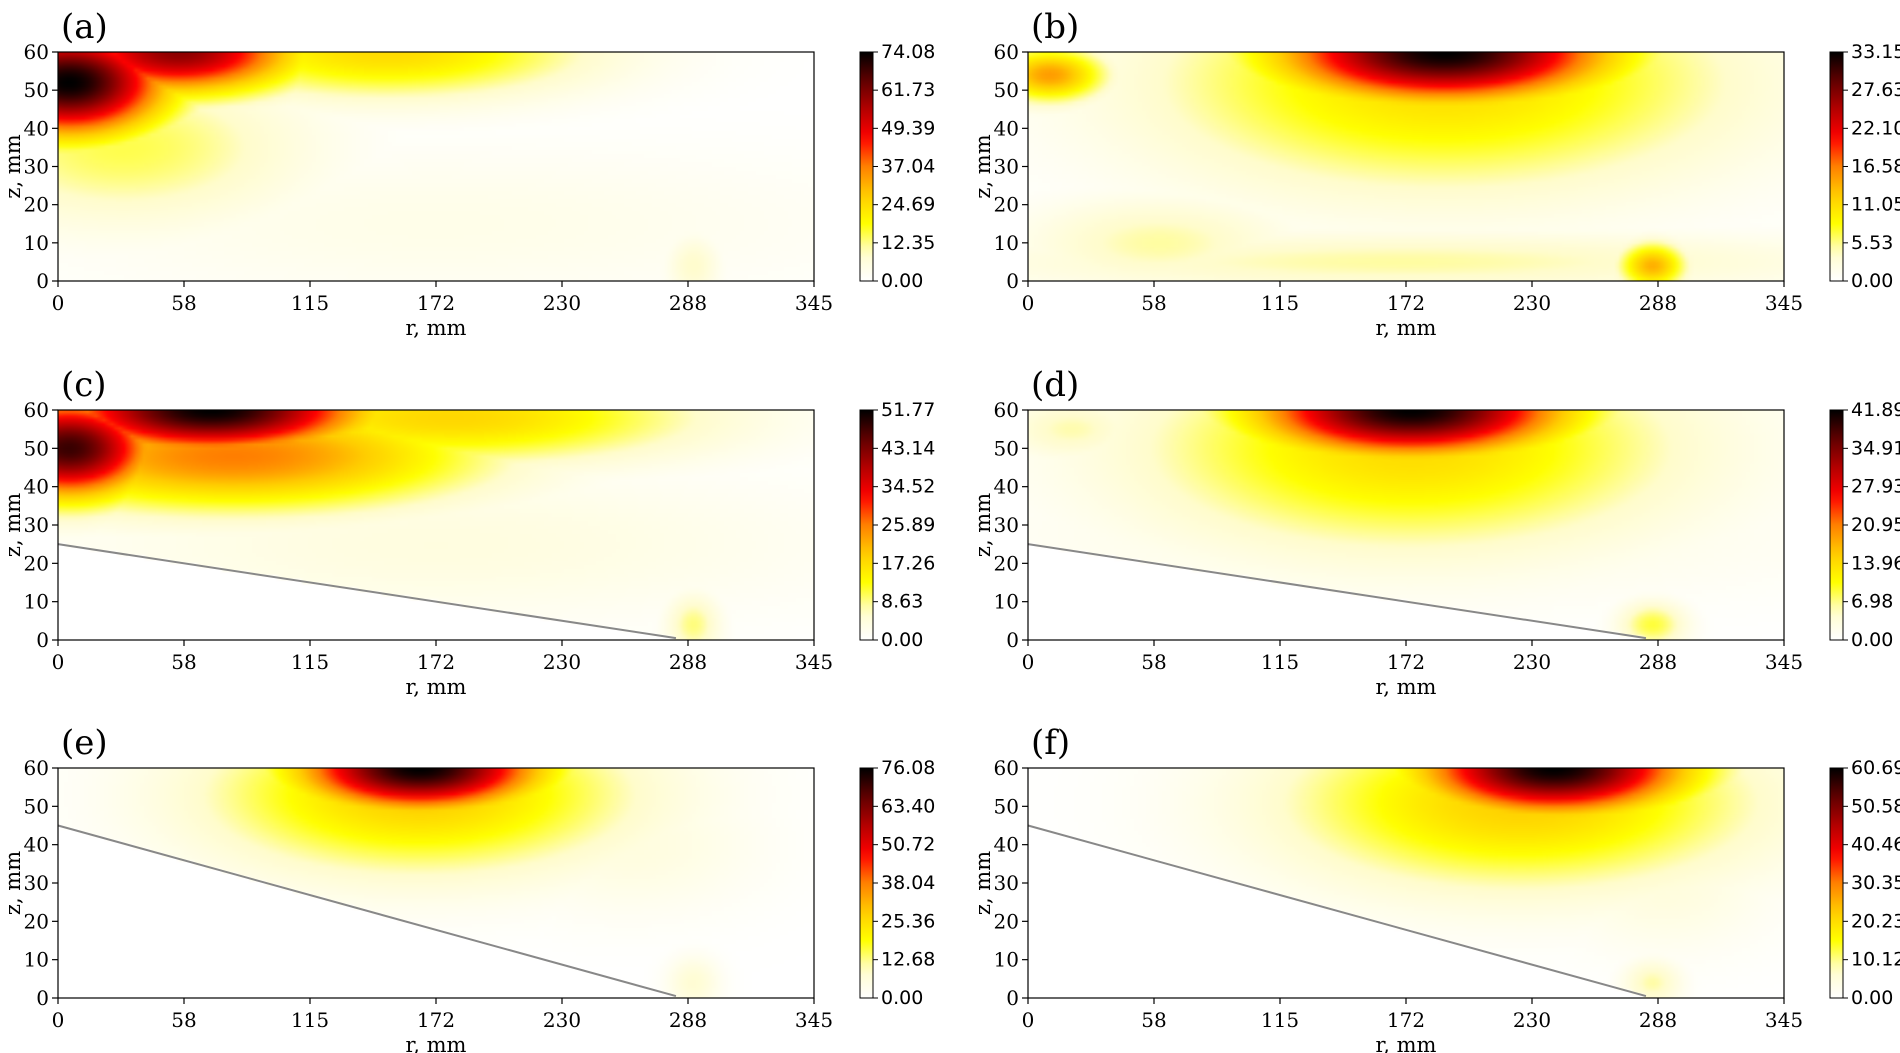 This screenshot has width=1900, height=1053. Describe the element at coordinates (908, 167) in the screenshot. I see `colorbar-tick-label: 37.04` at that location.